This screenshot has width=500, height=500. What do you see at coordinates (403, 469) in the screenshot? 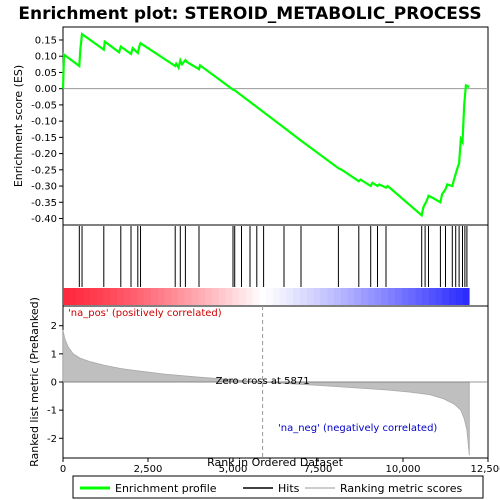
I see `x-tick-label: 10,000` at bounding box center [403, 469].